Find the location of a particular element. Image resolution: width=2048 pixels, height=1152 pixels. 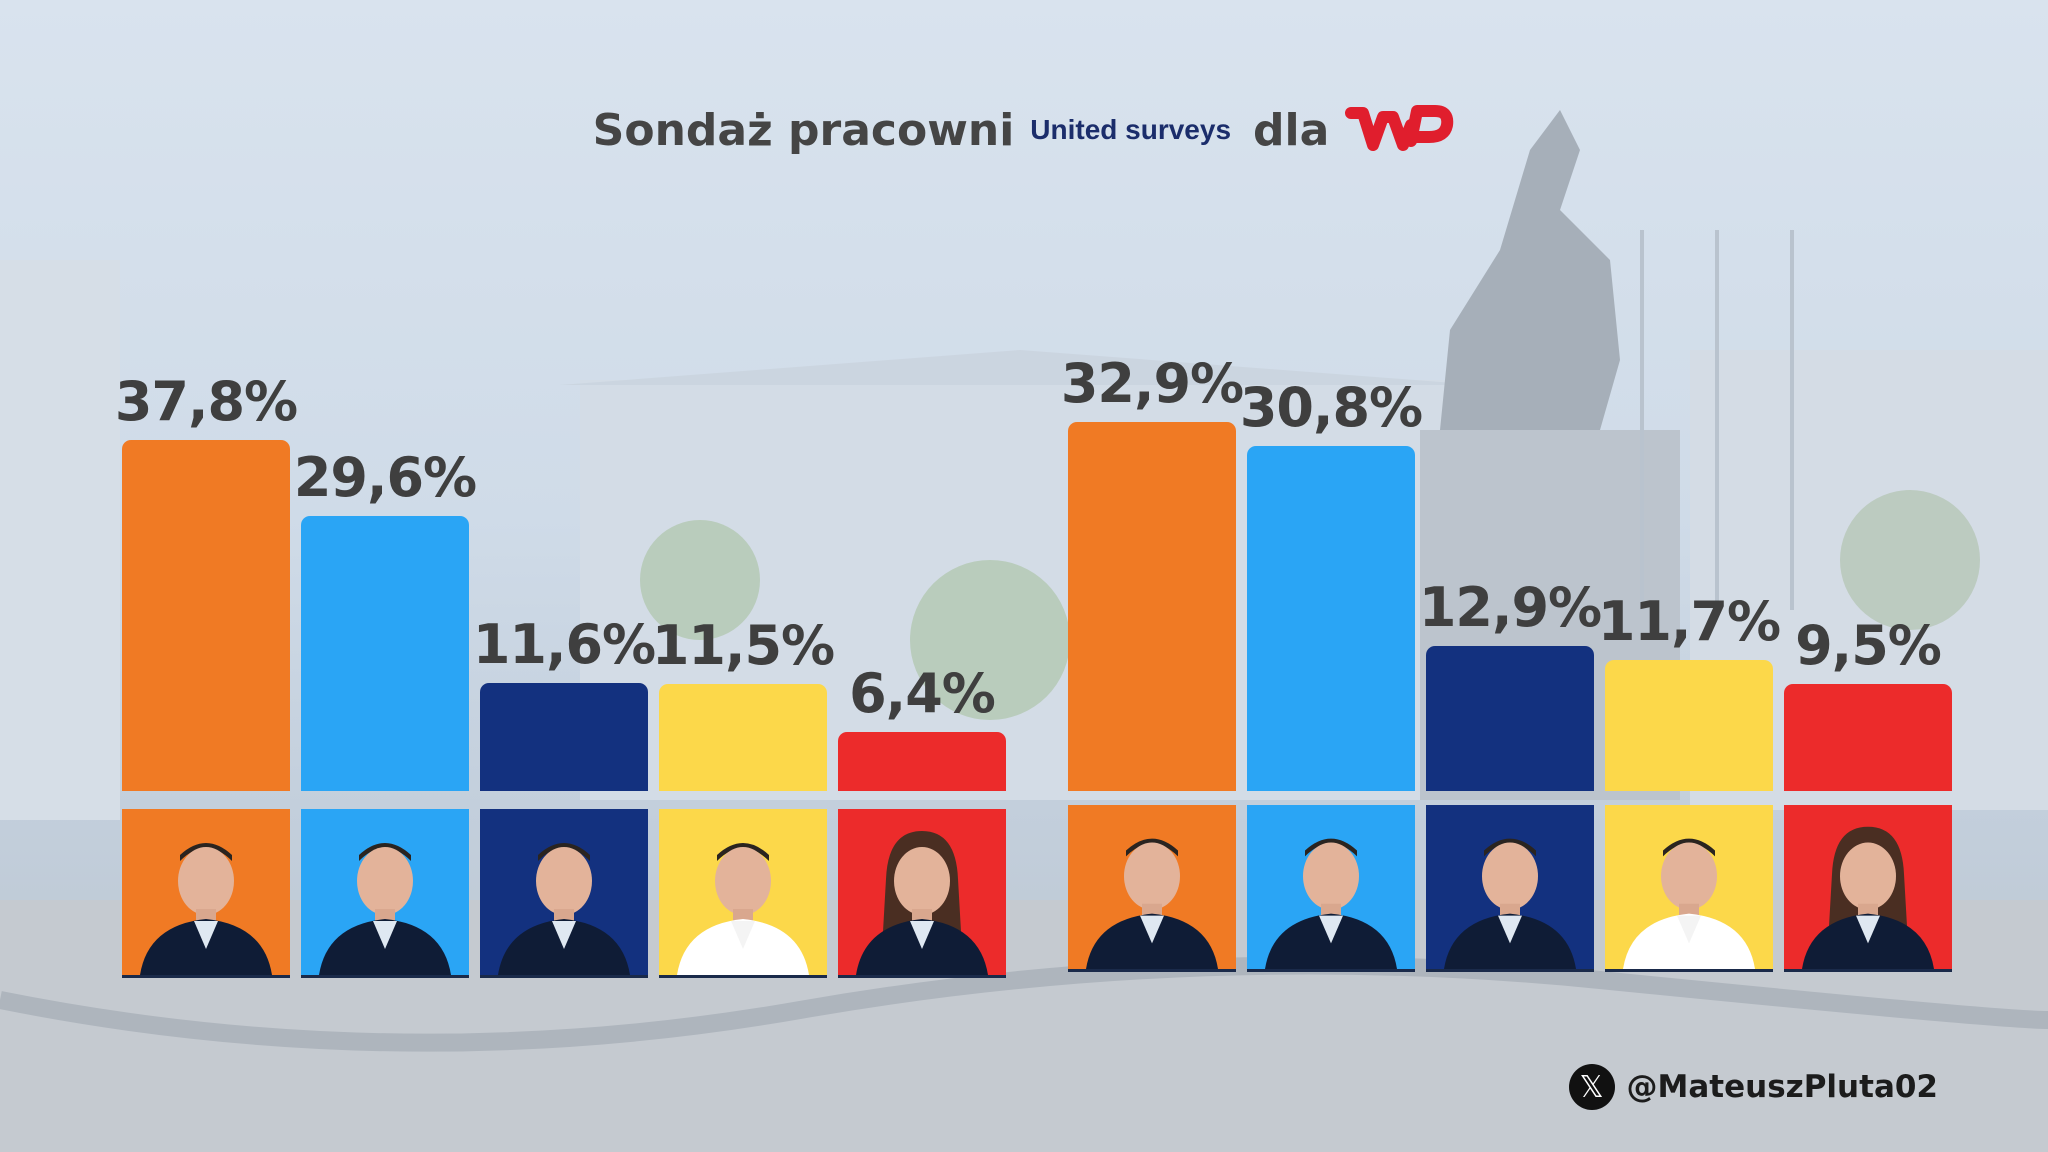

value-label-1-2: 29,6% is located at coordinates (385, 478).